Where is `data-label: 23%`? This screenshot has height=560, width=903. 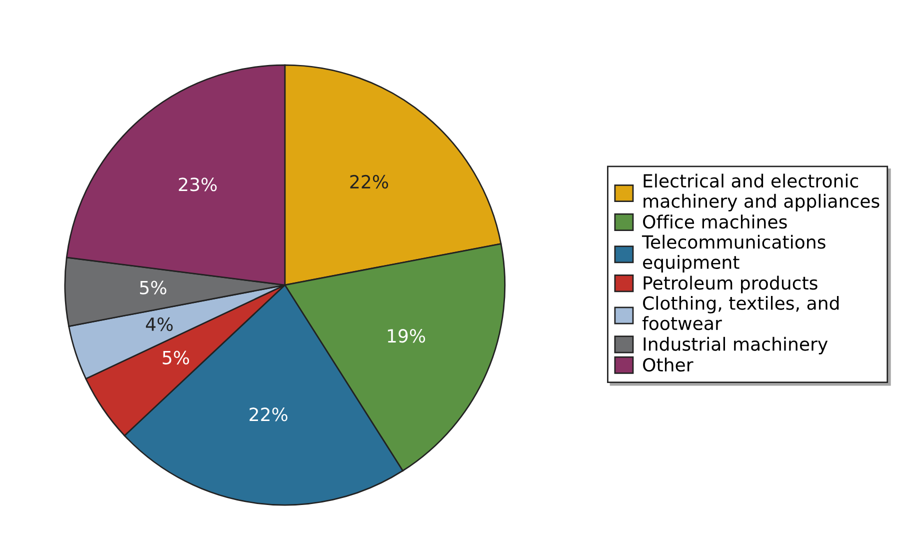 data-label: 23% is located at coordinates (197, 185).